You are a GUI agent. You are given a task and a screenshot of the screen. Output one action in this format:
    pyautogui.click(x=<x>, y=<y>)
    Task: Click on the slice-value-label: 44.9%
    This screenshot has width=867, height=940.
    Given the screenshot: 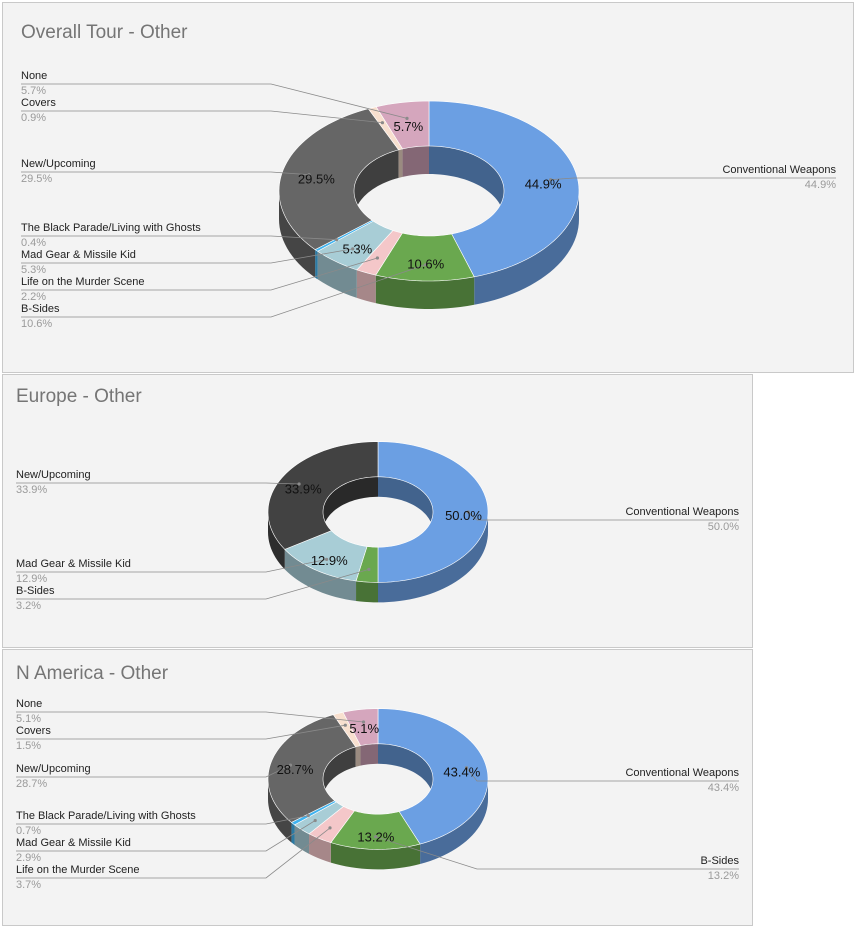 What is the action you would take?
    pyautogui.click(x=543, y=183)
    